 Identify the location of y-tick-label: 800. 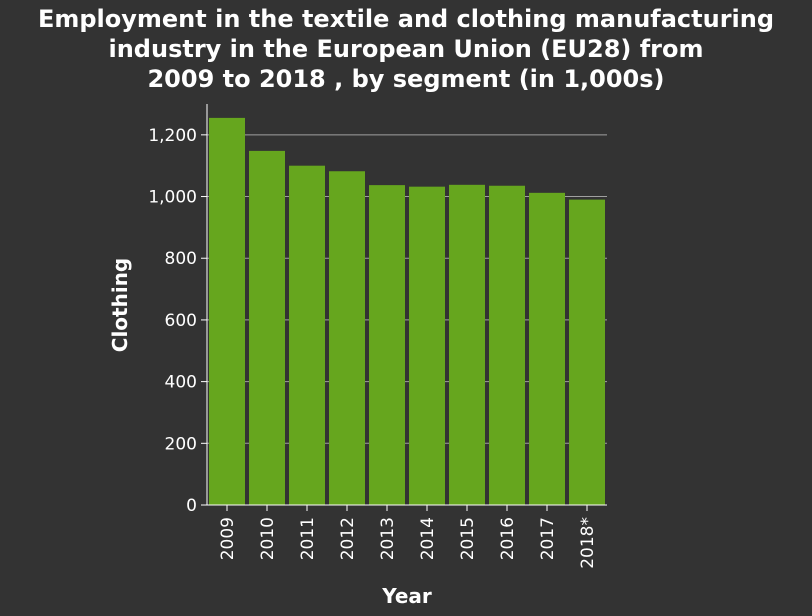
(181, 259).